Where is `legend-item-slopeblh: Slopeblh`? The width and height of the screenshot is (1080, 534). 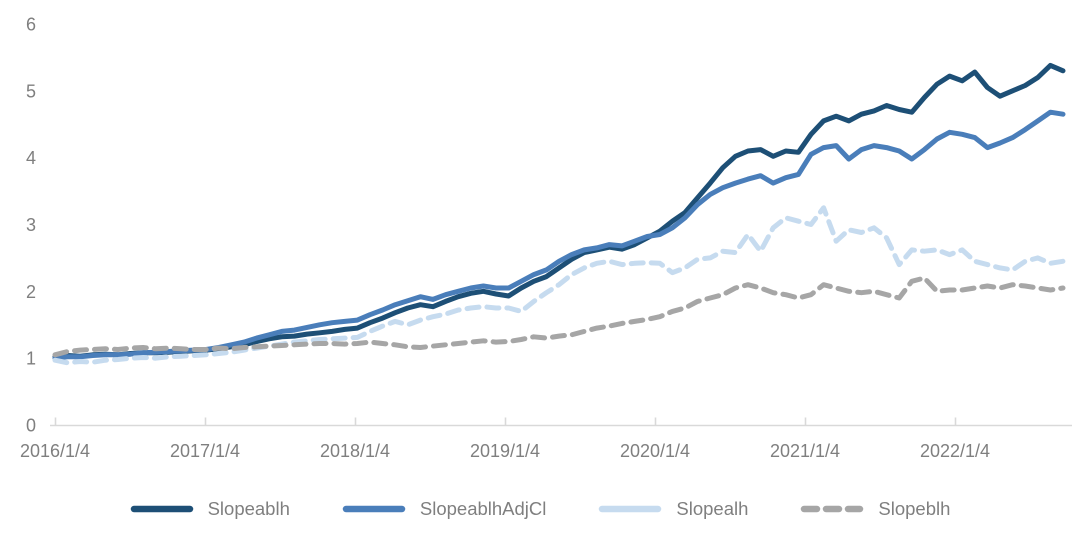 legend-item-slopeblh: Slopeblh is located at coordinates (875, 509).